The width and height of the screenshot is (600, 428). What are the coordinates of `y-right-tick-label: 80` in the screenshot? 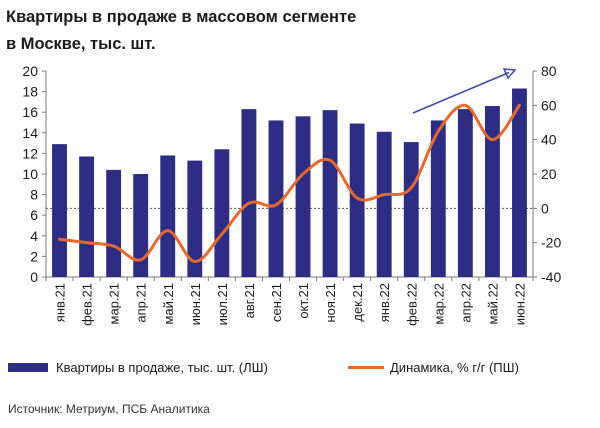 It's located at (549, 71).